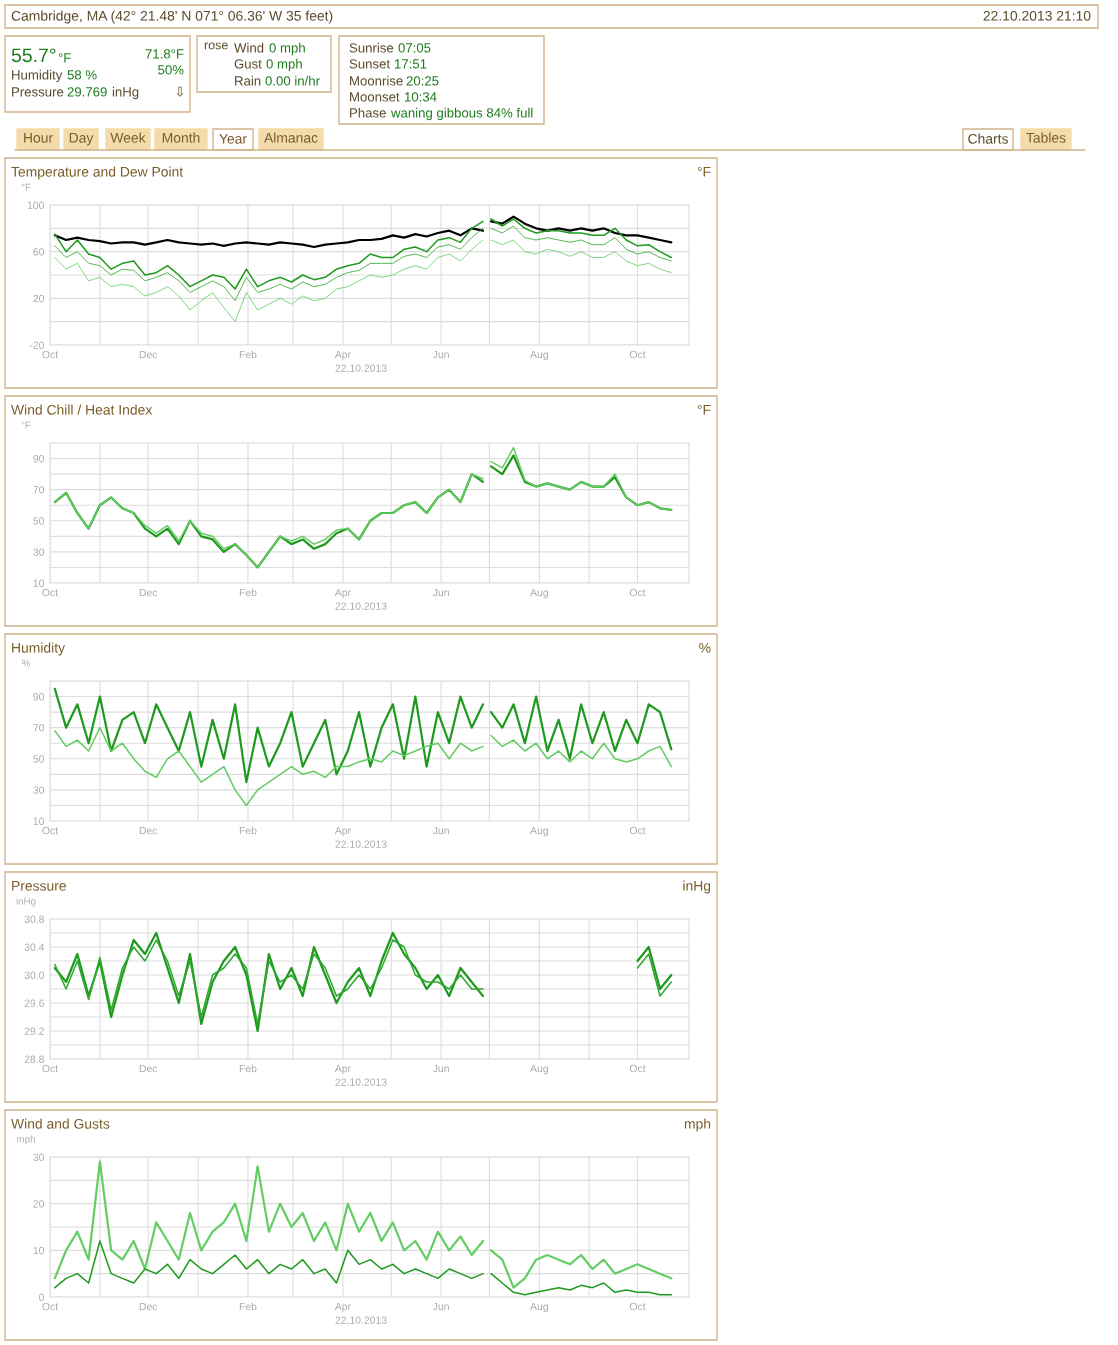 This screenshot has width=1118, height=1345. Describe the element at coordinates (291, 137) in the screenshot. I see `text: Almanac` at that location.